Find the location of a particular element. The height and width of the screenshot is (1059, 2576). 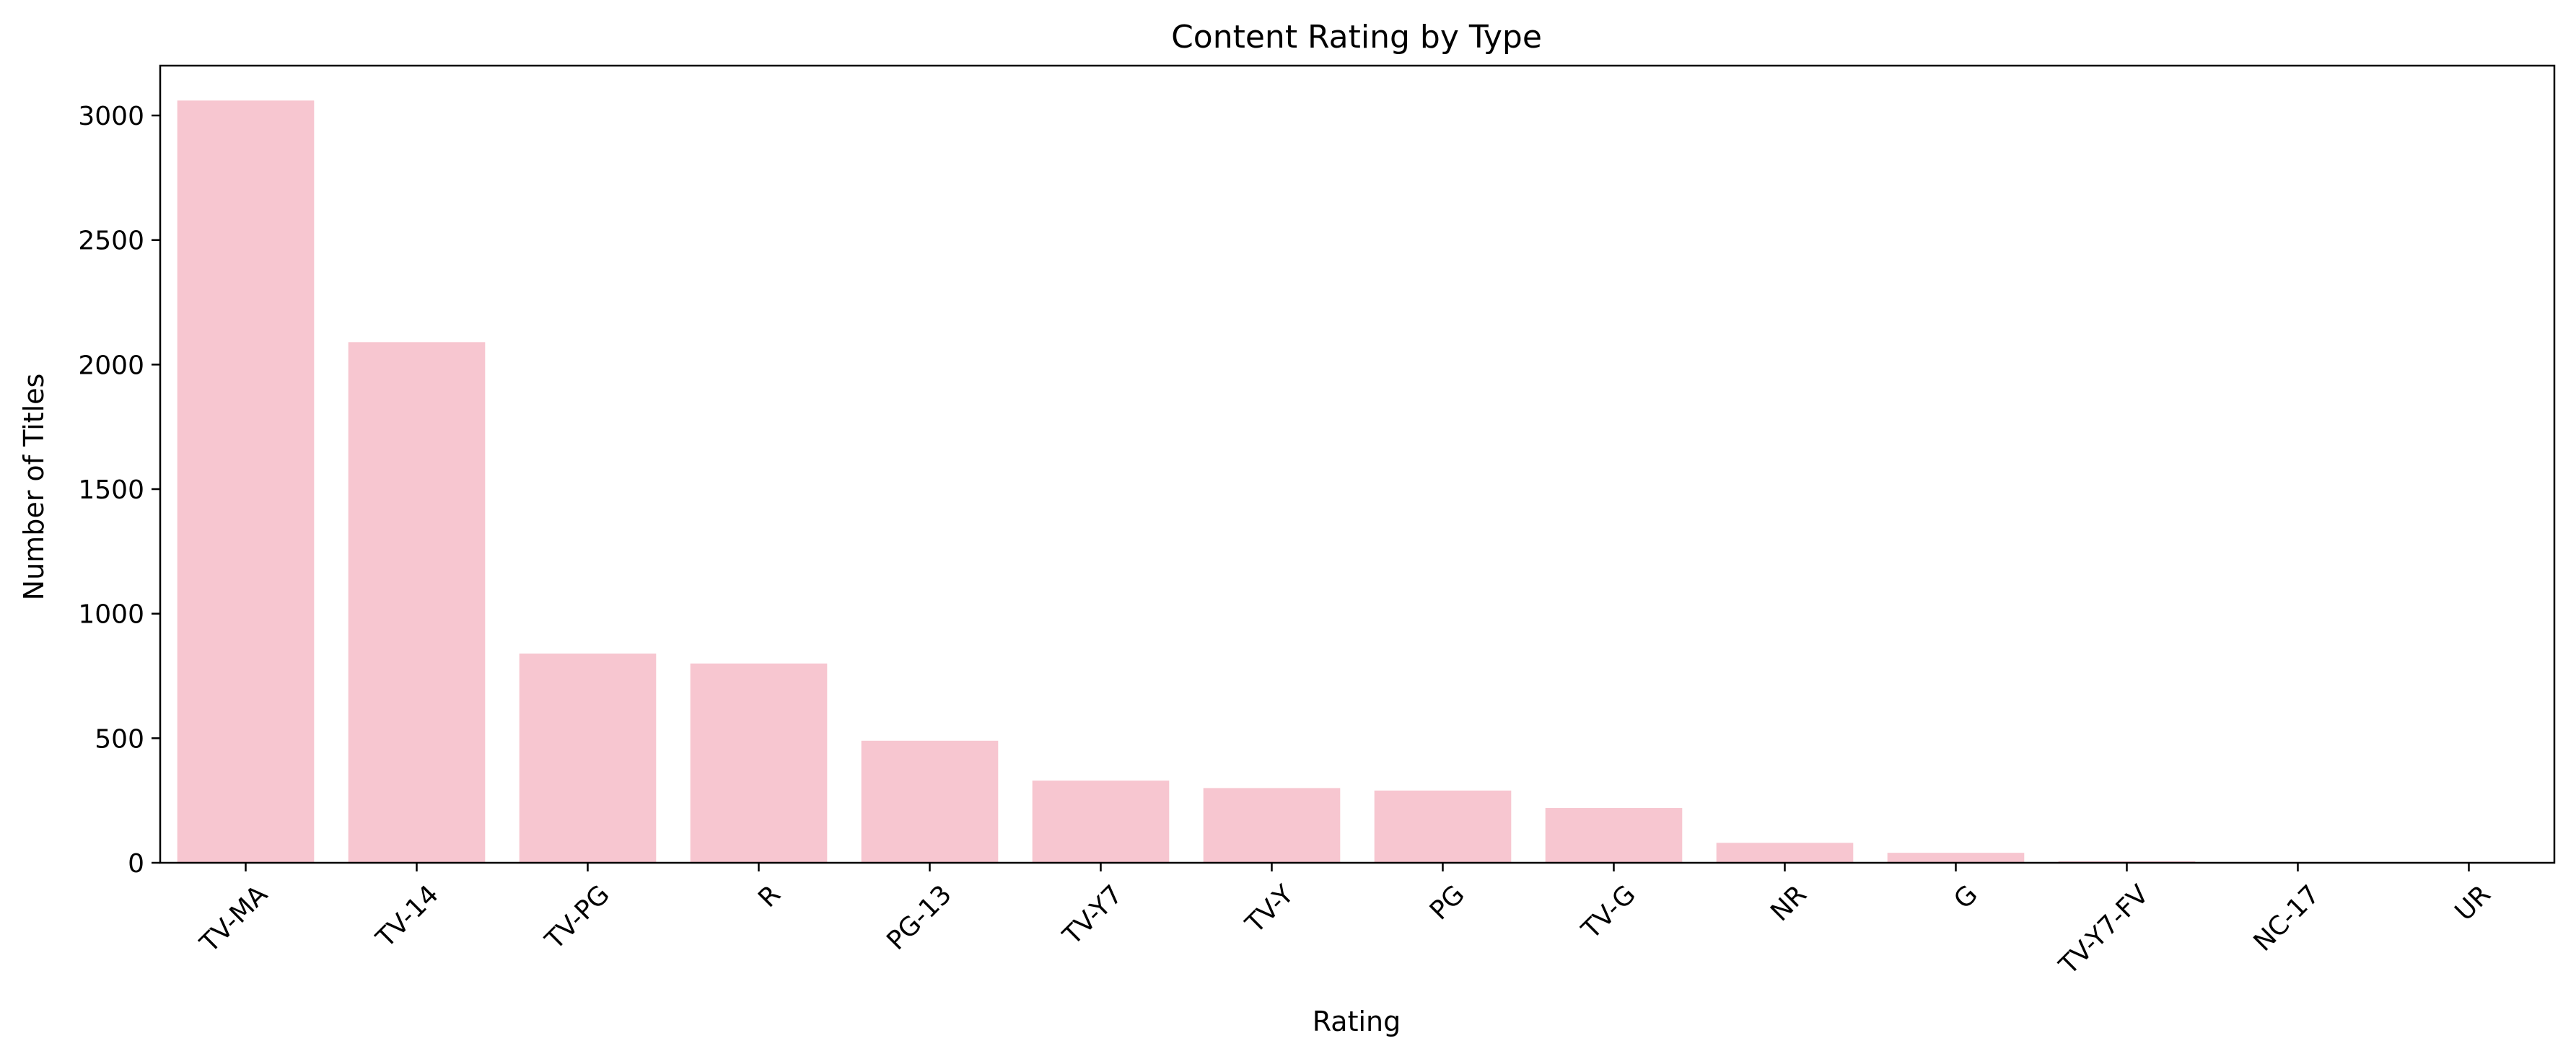

x-tick-label: TV-MA is located at coordinates (233, 919).